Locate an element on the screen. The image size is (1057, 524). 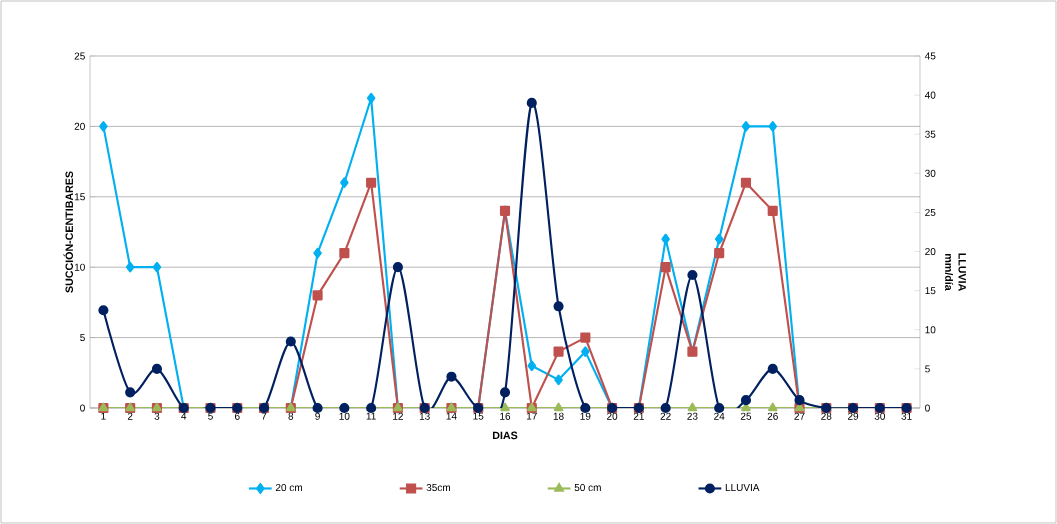
x-tick-label: 2 is located at coordinates (130, 416).